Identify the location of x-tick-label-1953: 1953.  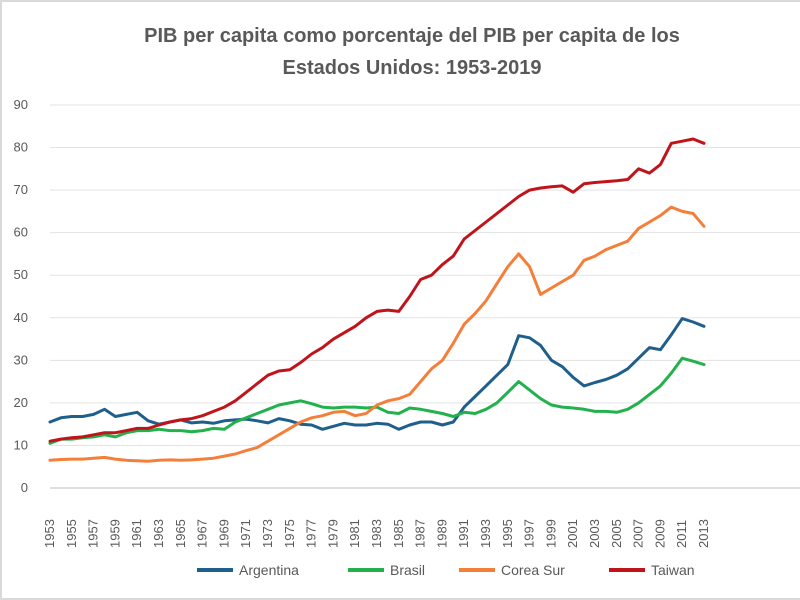
(49, 533).